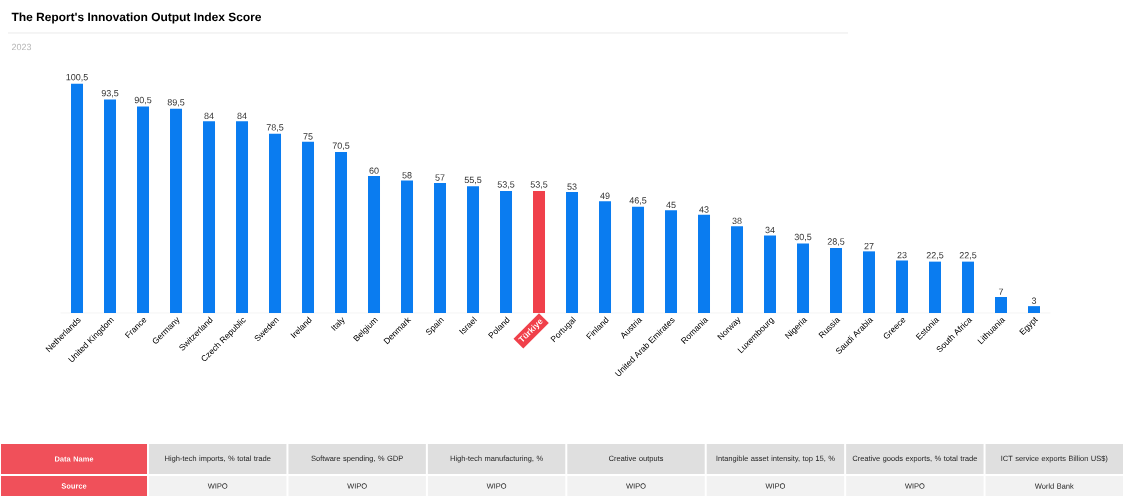  I want to click on data-label: 70,5, so click(341, 146).